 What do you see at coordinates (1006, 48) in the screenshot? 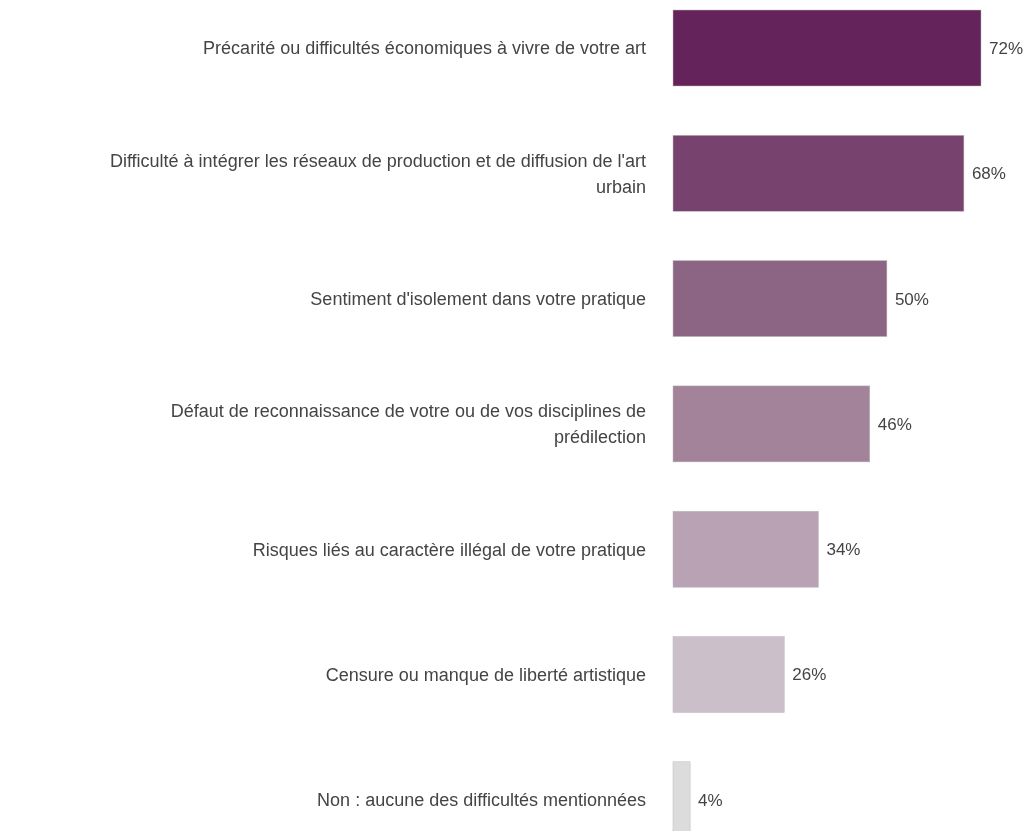
I see `data-label: 72%` at bounding box center [1006, 48].